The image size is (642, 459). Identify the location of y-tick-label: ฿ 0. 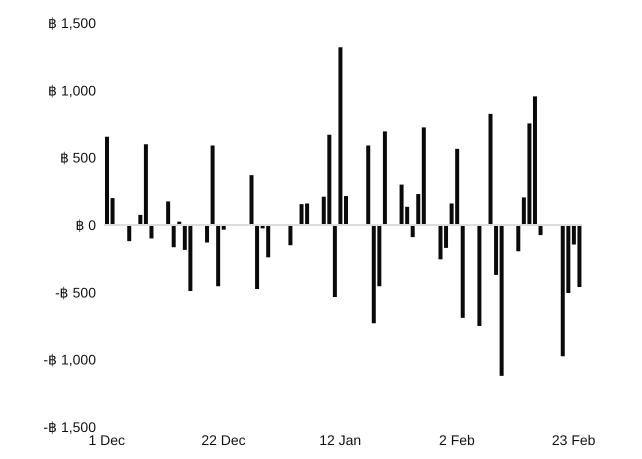
(85, 224).